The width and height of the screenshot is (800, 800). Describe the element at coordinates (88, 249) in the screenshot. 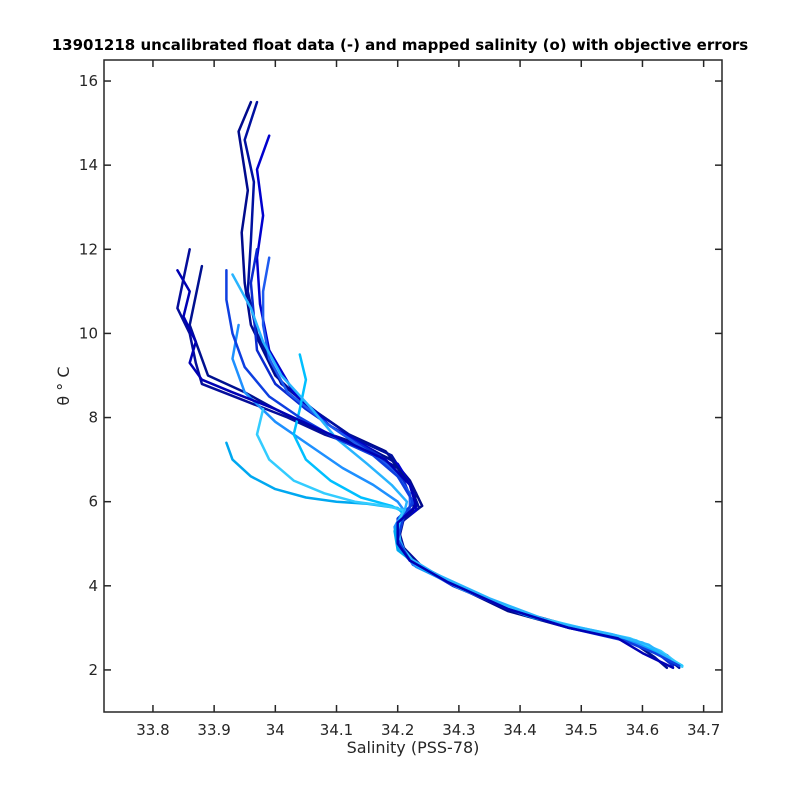

I see `y-tick-label: 12` at that location.